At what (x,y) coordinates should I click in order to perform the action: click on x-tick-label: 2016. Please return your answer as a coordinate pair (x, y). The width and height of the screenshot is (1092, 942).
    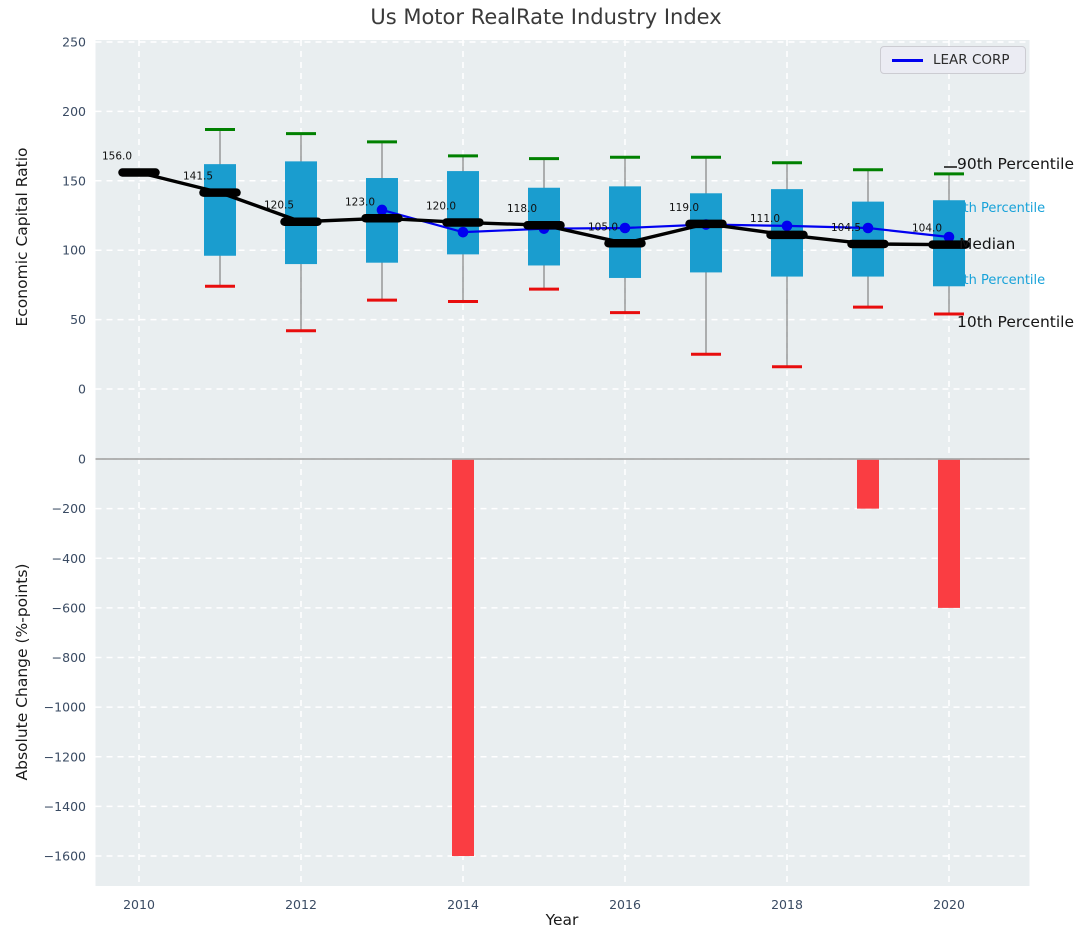
    Looking at the image, I should click on (625, 904).